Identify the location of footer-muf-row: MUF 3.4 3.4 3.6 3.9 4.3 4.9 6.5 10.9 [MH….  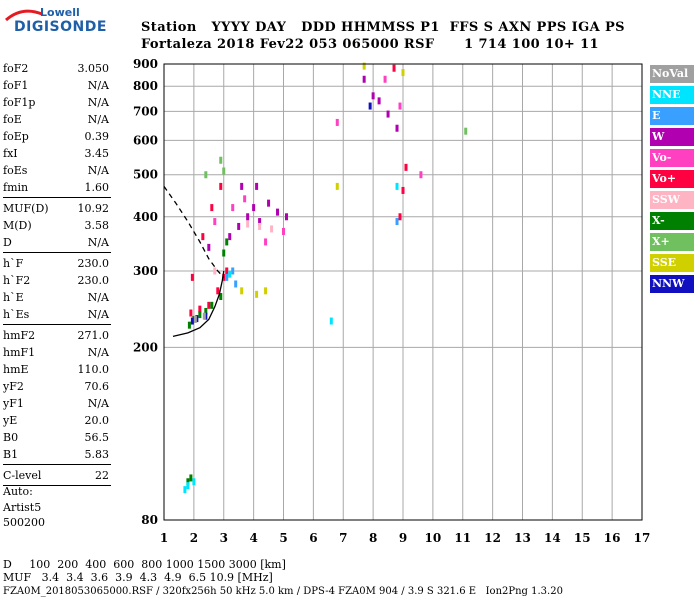
(138, 577).